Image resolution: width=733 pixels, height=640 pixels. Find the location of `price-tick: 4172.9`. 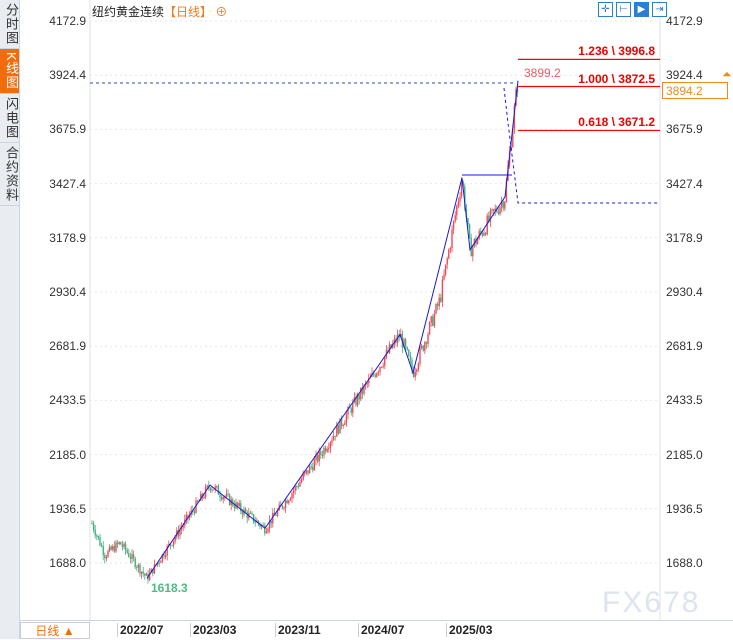

price-tick: 4172.9 is located at coordinates (684, 21).